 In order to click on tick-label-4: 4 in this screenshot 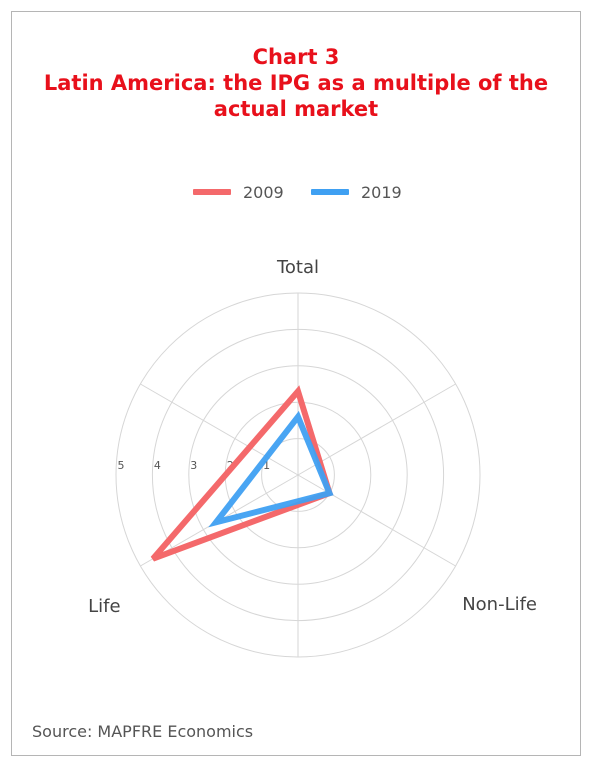, I will do `click(157, 465)`.